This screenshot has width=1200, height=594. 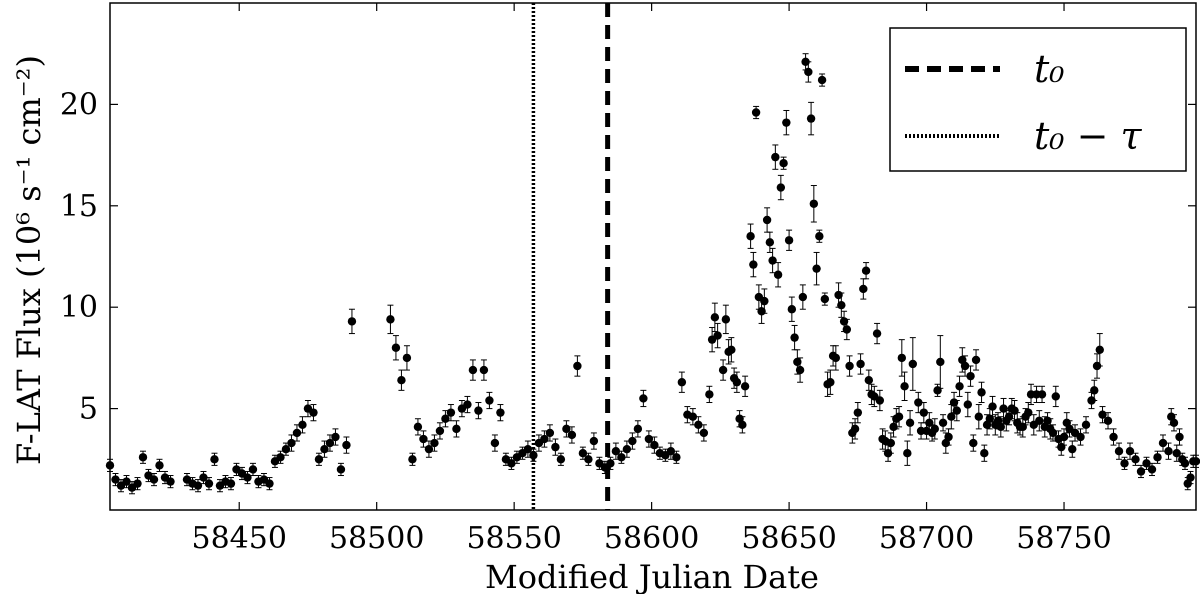 What do you see at coordinates (513, 538) in the screenshot?
I see `x-tick-label: 58550` at bounding box center [513, 538].